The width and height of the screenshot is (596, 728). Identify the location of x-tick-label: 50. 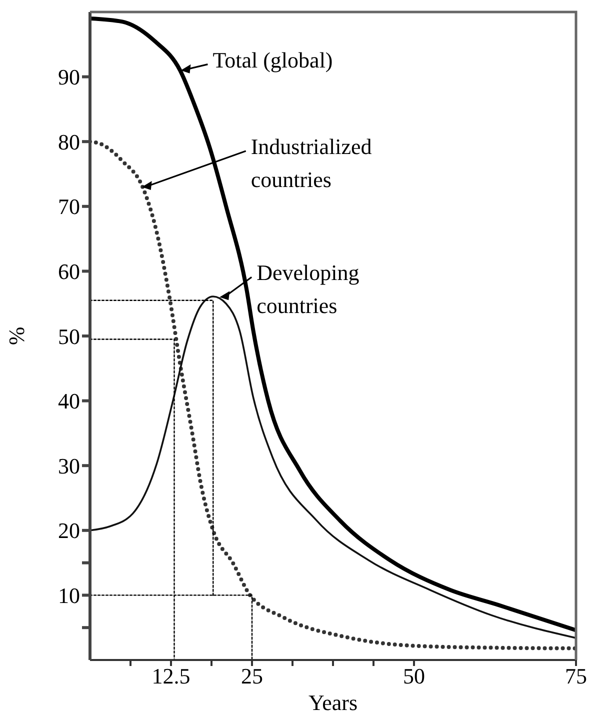
(414, 676).